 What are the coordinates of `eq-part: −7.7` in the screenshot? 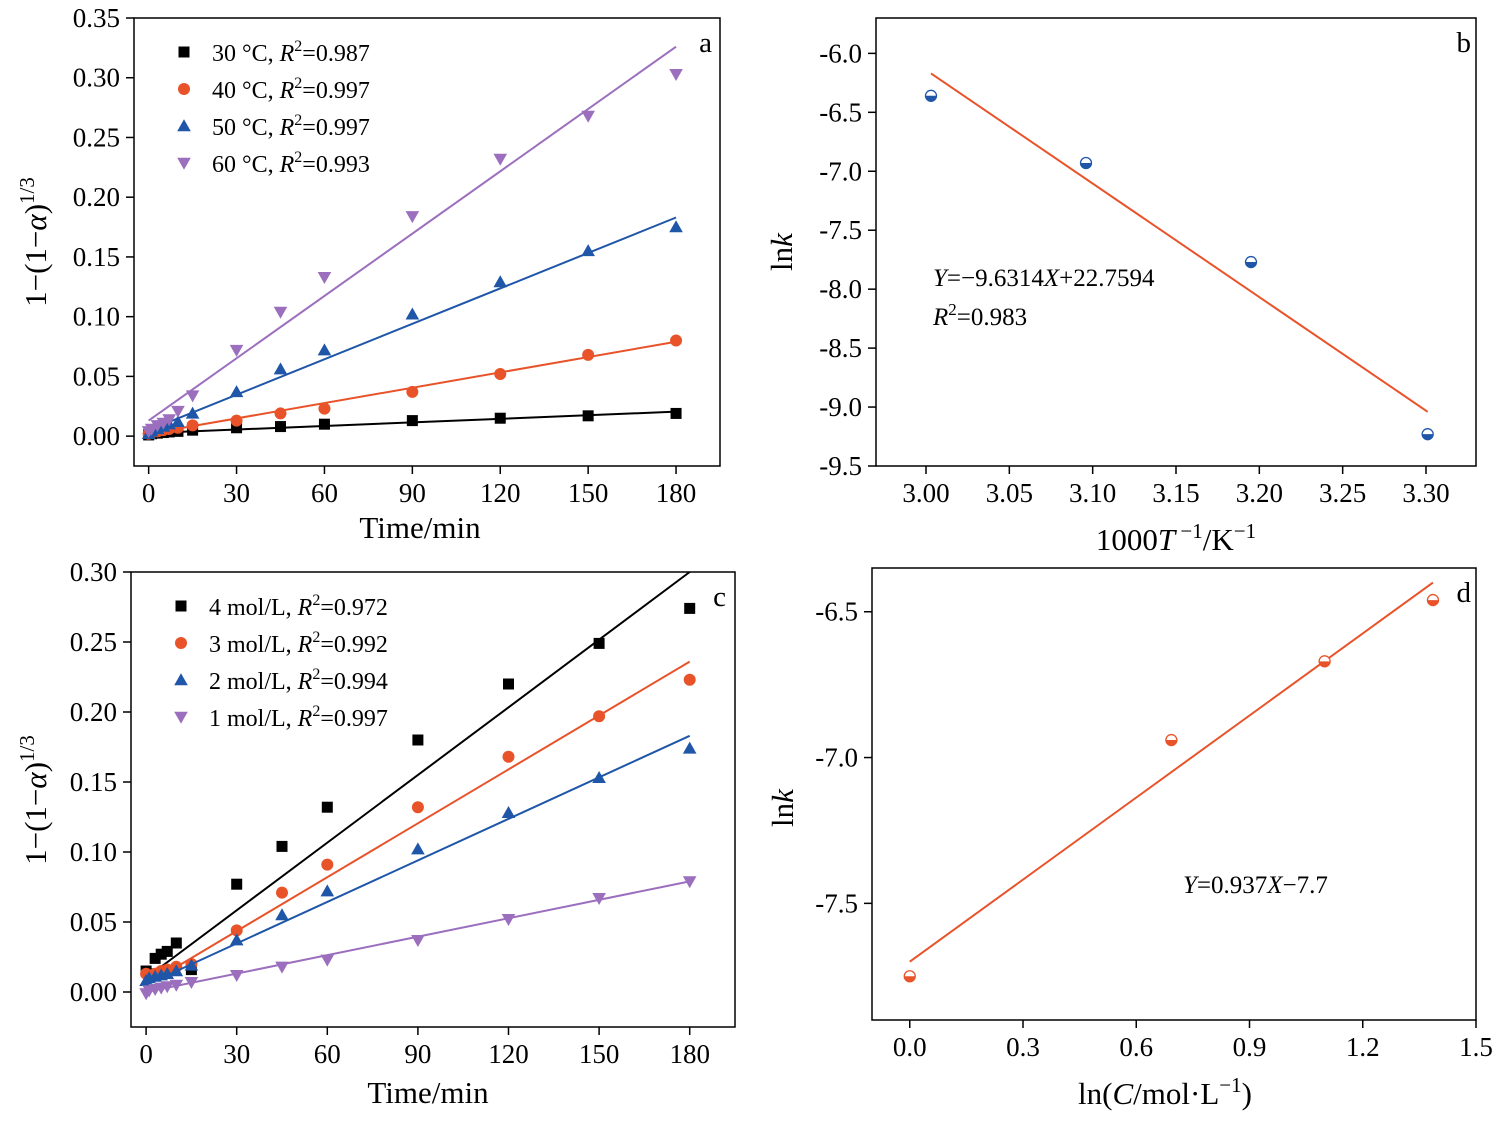 It's located at (1305, 885).